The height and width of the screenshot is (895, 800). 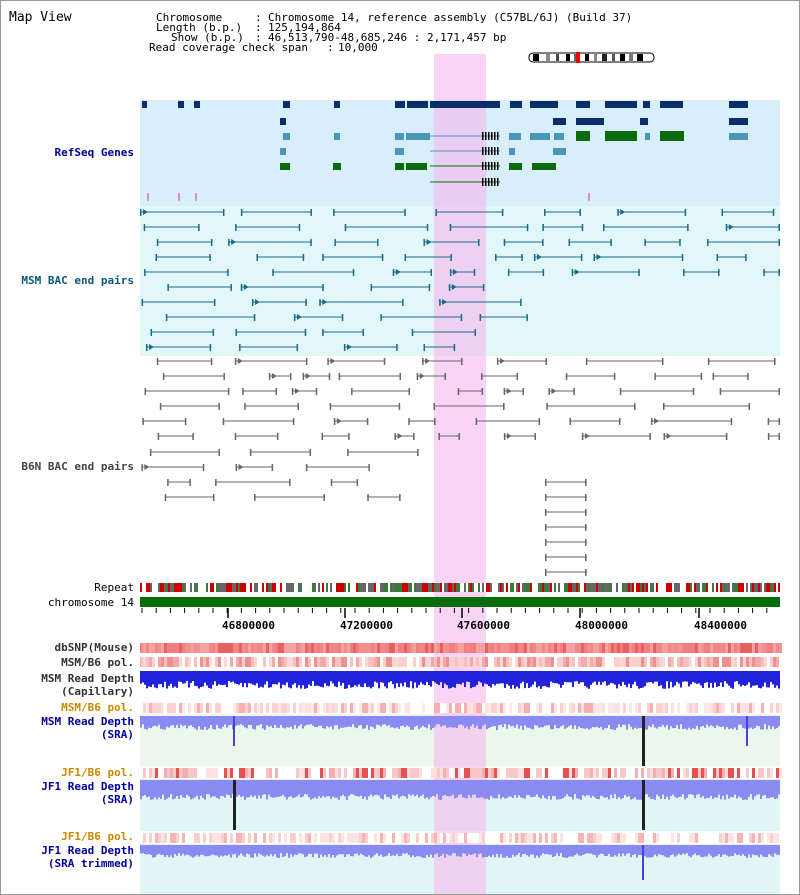 I want to click on track-label-msm-depth-sra: MSM Read Depth, so click(x=87, y=721).